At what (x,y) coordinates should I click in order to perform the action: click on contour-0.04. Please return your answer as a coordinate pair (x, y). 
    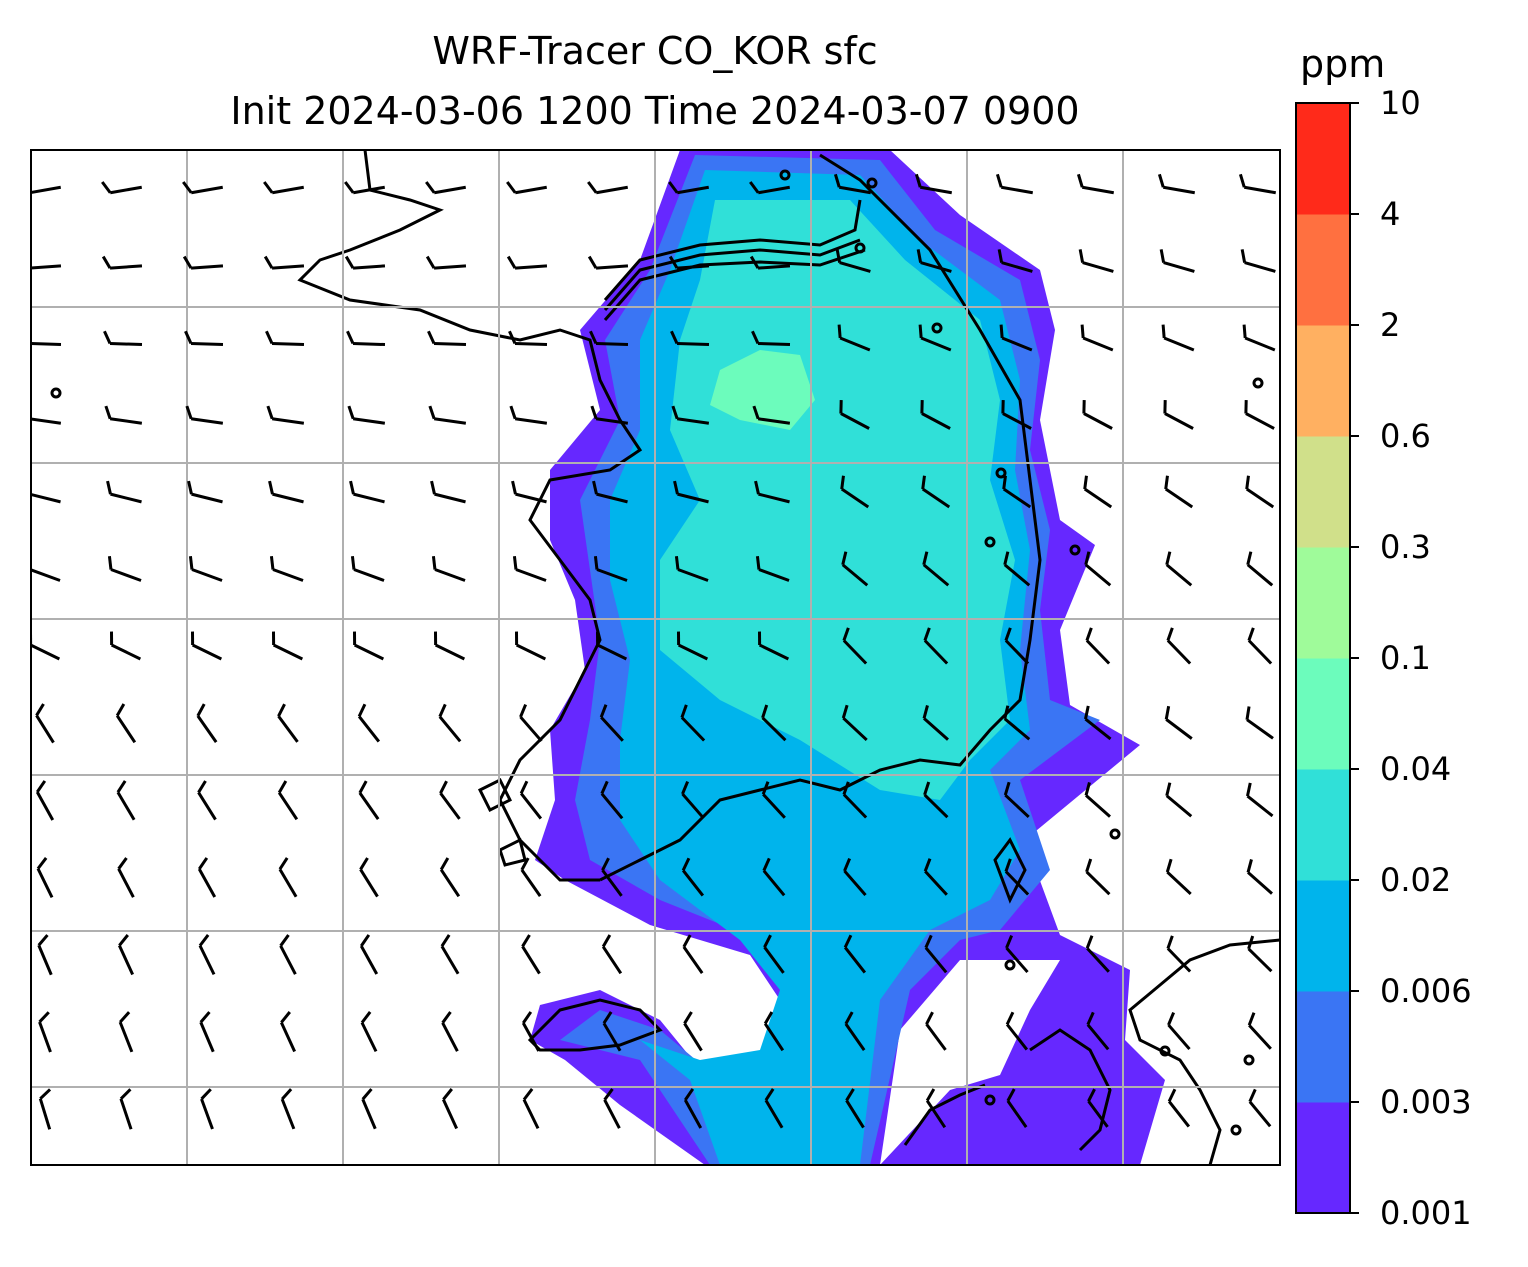
    Looking at the image, I should click on (762, 390).